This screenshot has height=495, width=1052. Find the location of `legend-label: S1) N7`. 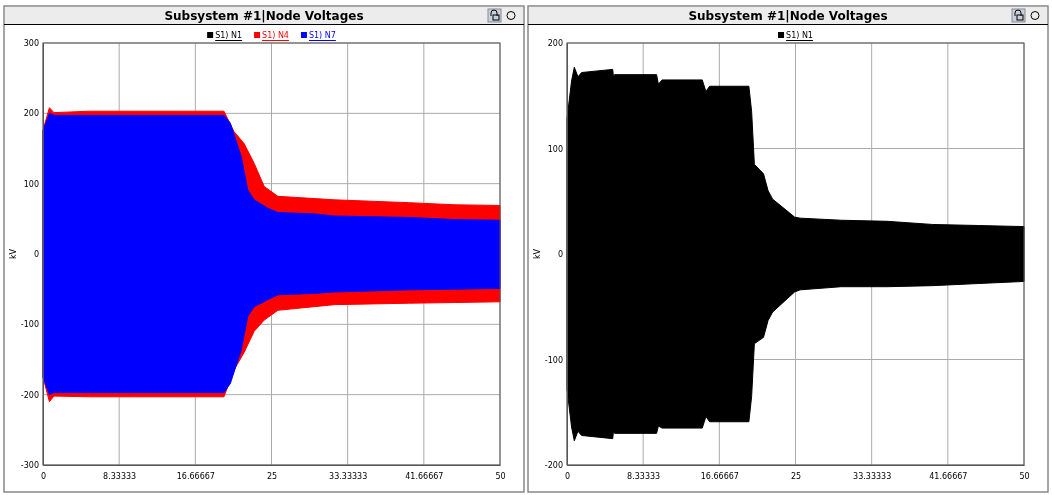

legend-label: S1) N7 is located at coordinates (322, 35).